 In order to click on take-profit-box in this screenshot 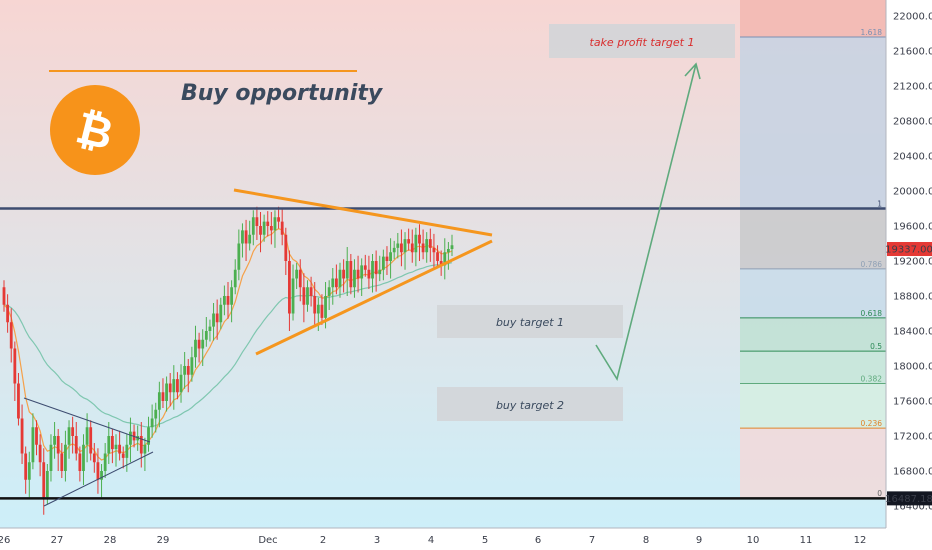, I will do `click(642, 41)`.